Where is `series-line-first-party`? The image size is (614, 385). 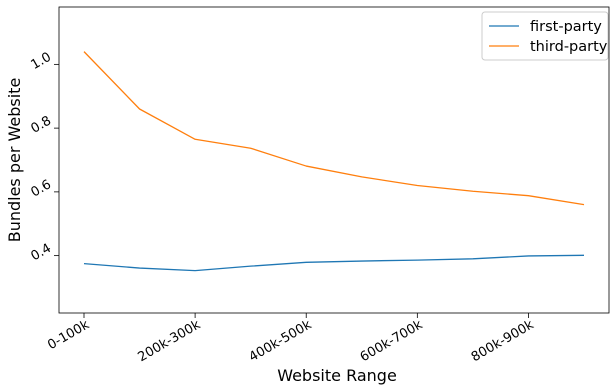 series-line-first-party is located at coordinates (334, 263).